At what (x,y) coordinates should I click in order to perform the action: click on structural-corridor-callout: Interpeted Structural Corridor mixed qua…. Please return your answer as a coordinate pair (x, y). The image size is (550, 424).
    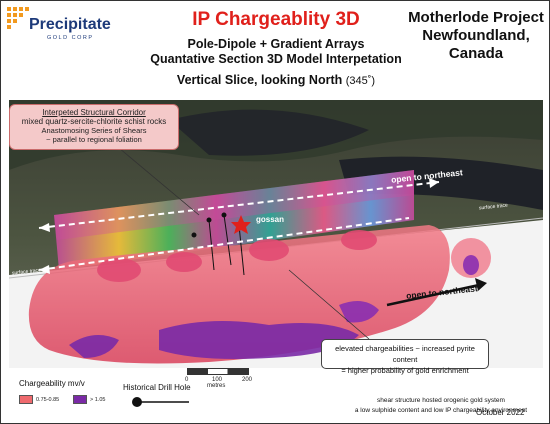
    Looking at the image, I should click on (94, 127).